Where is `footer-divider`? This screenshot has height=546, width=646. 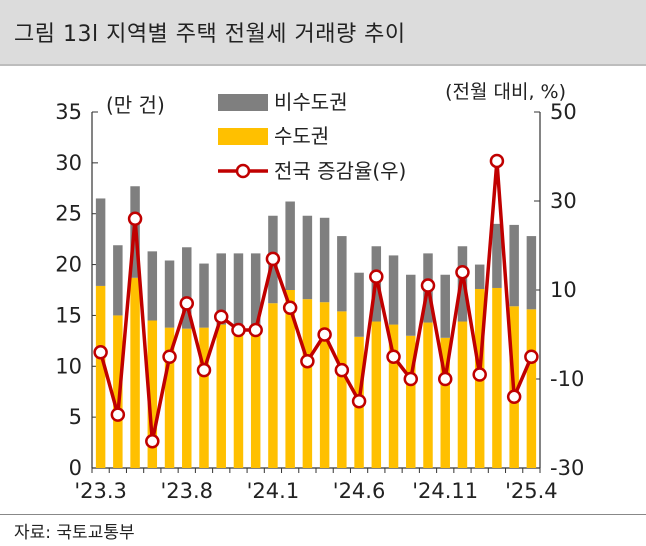 footer-divider is located at coordinates (323, 514).